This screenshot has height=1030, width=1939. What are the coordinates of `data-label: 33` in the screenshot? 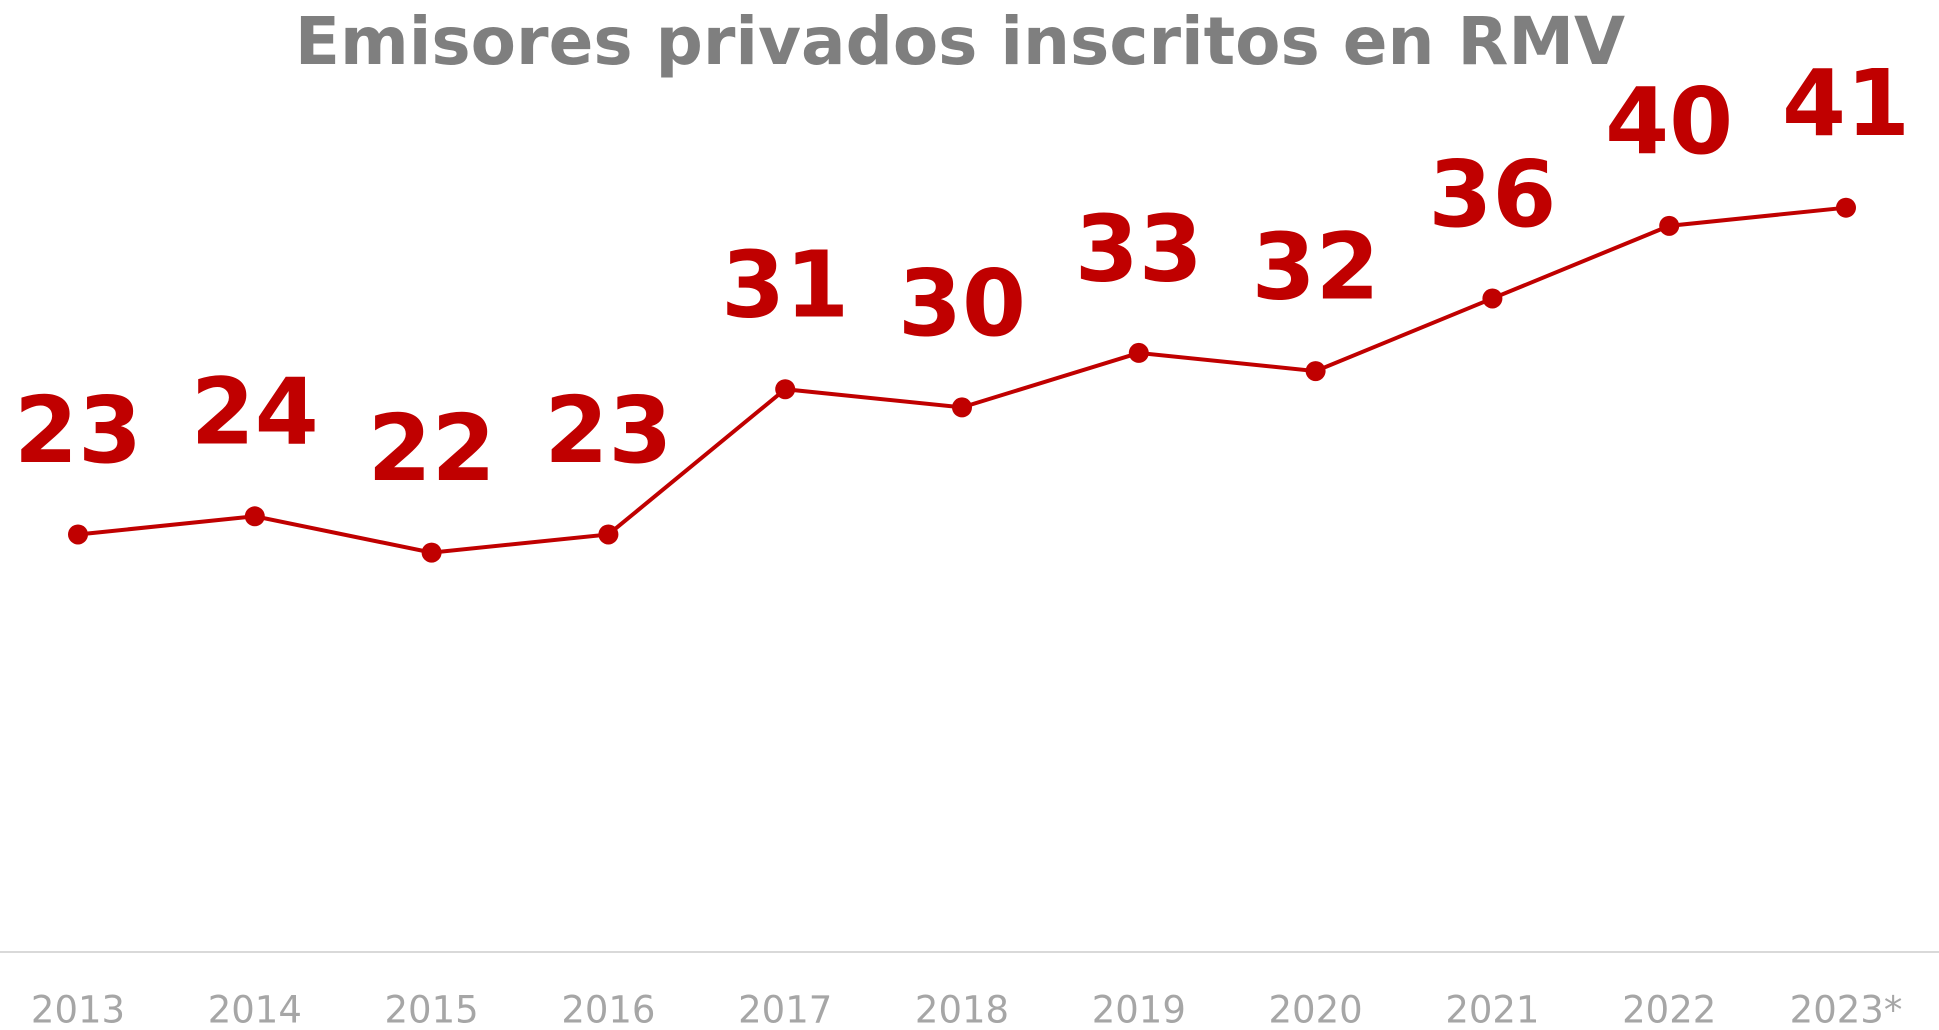 It's located at (1139, 248).